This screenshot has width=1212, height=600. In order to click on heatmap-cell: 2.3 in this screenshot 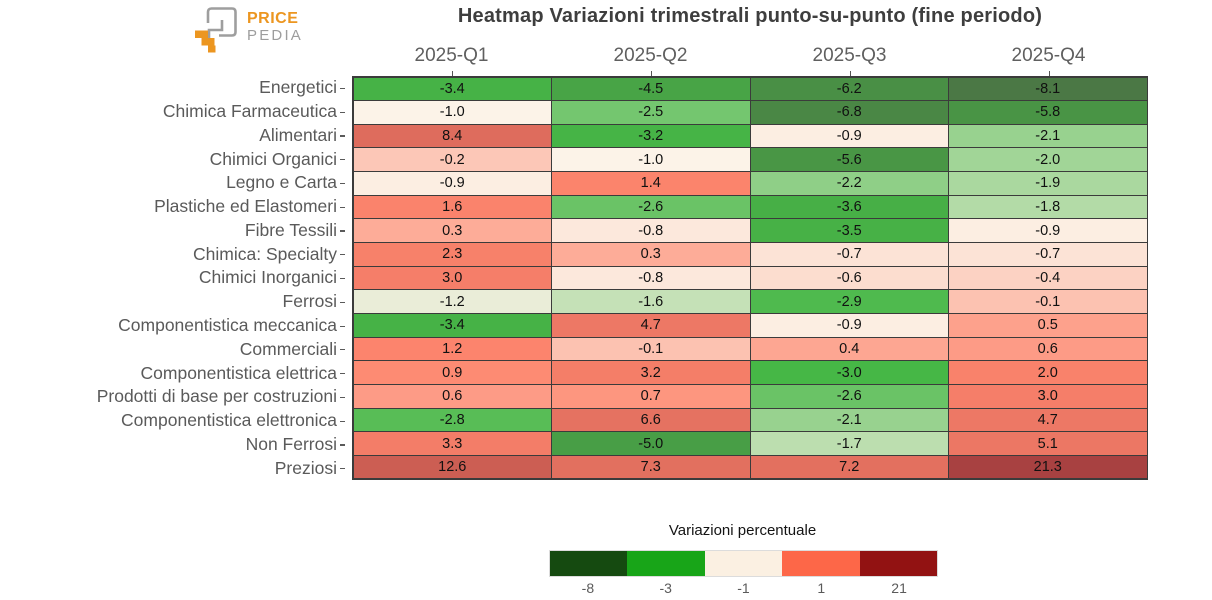, I will do `click(452, 254)`.